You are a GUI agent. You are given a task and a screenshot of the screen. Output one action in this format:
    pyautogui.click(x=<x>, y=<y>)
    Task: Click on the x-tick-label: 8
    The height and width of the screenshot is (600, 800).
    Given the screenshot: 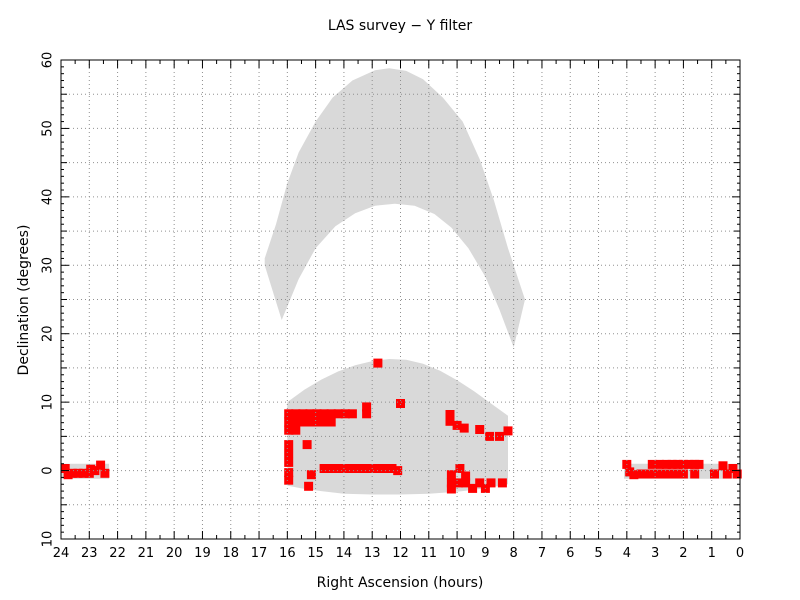 What is the action you would take?
    pyautogui.click(x=514, y=553)
    